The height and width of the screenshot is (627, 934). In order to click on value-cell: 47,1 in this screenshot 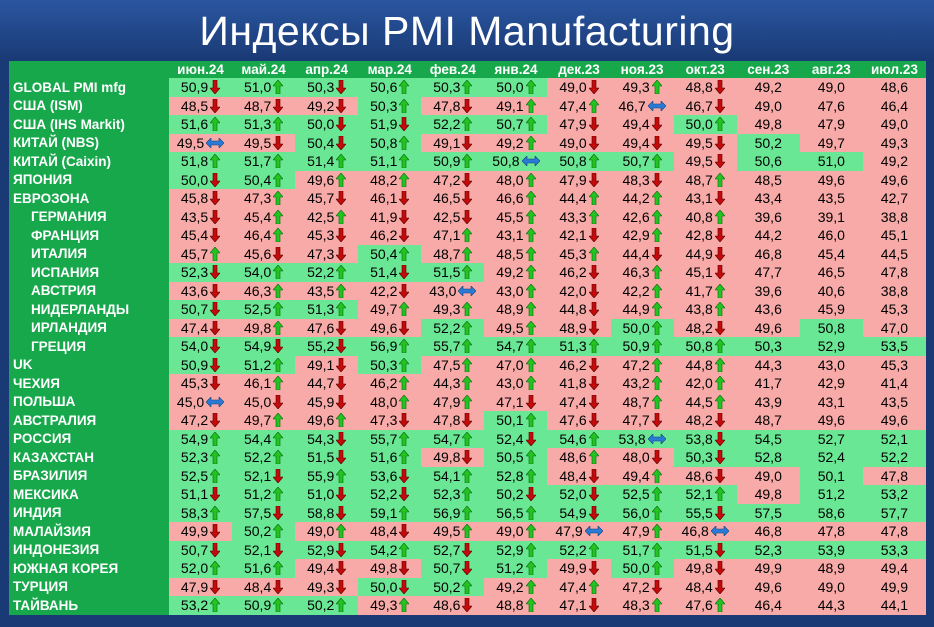, I will do `click(516, 401)`.